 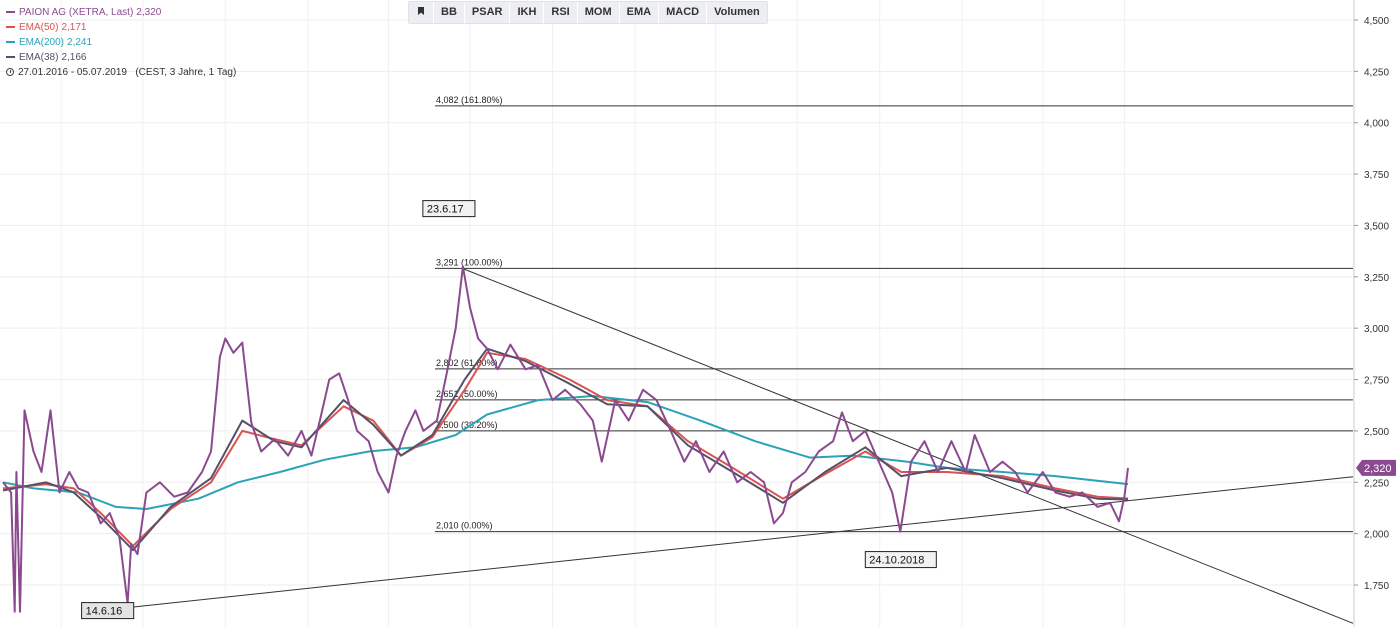 I want to click on last-price-badge, so click(x=1376, y=467).